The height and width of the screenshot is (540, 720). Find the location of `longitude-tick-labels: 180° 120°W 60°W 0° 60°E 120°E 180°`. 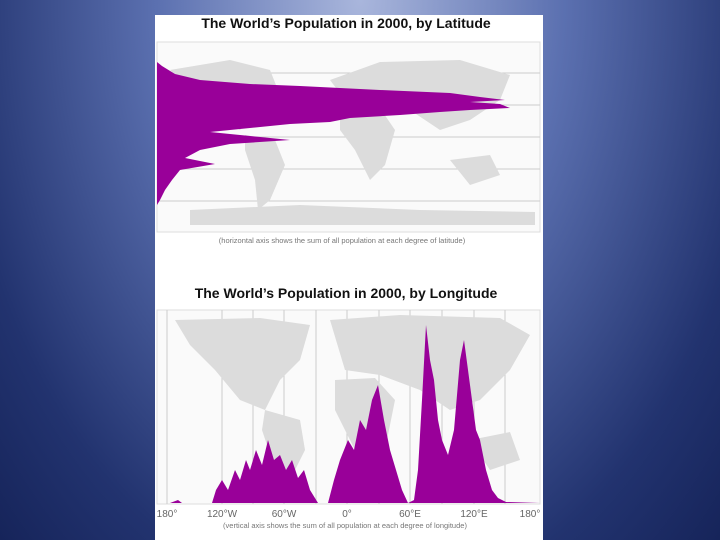

longitude-tick-labels: 180° 120°W 60°W 0° 60°E 120°E 180° is located at coordinates (349, 514).